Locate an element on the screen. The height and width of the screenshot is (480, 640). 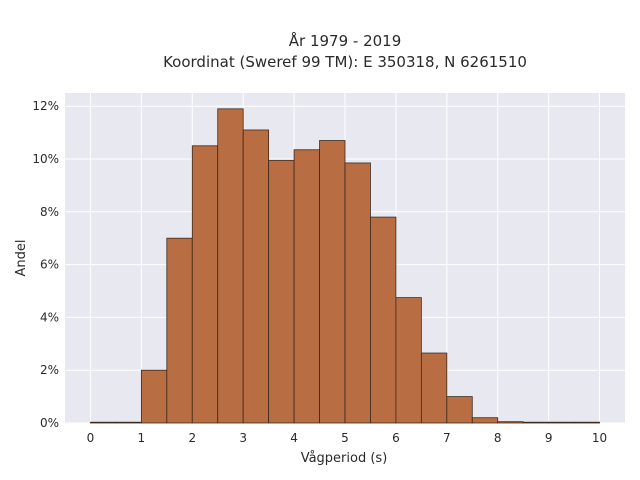
y-tick-label: 6% is located at coordinates (49, 265).